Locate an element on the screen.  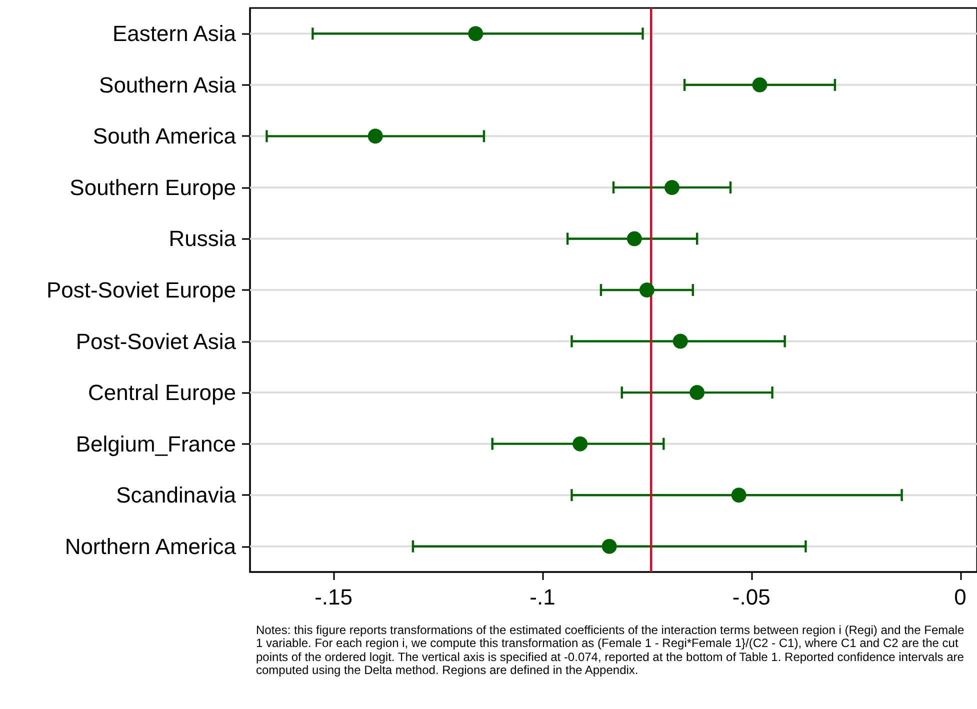
y-tick-label: Post-Soviet Asia is located at coordinates (156, 341).